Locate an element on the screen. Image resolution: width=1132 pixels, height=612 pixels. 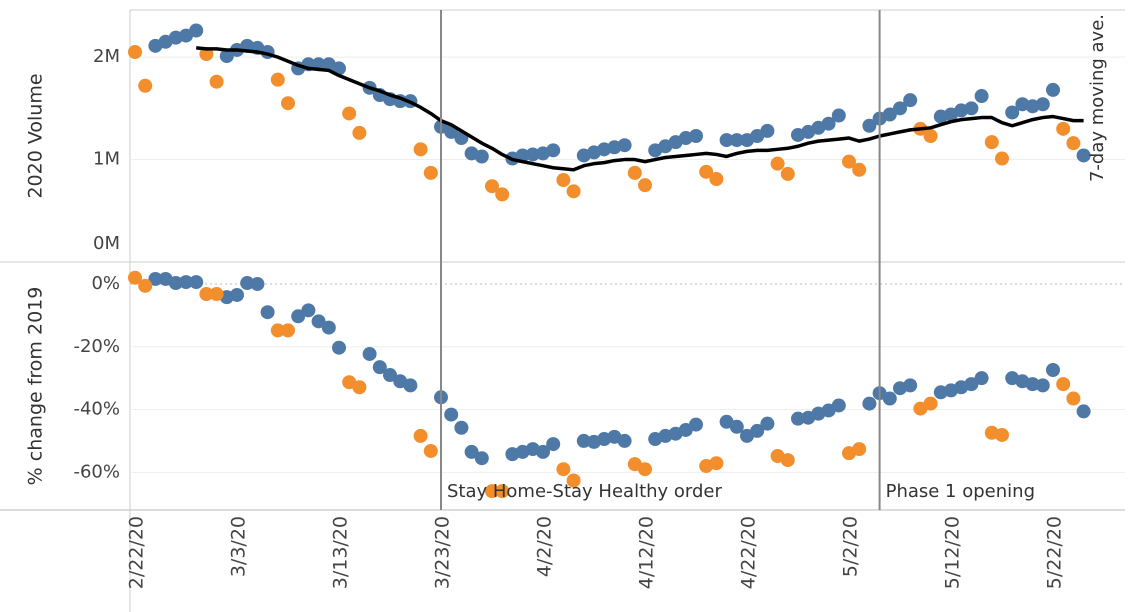
y-axis-title: % change from 2019 is located at coordinates (36, 386).